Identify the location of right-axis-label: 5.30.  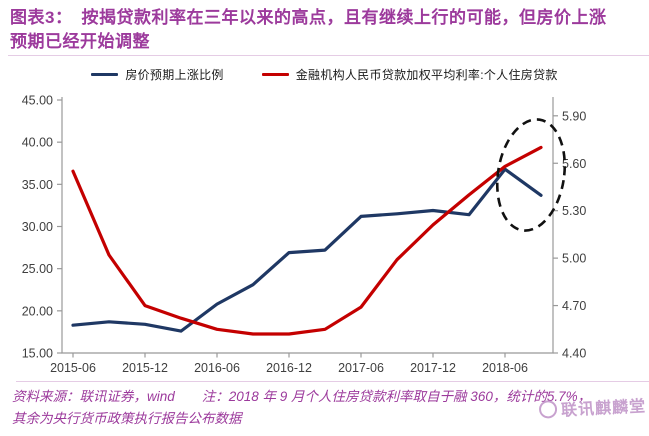
(574, 211).